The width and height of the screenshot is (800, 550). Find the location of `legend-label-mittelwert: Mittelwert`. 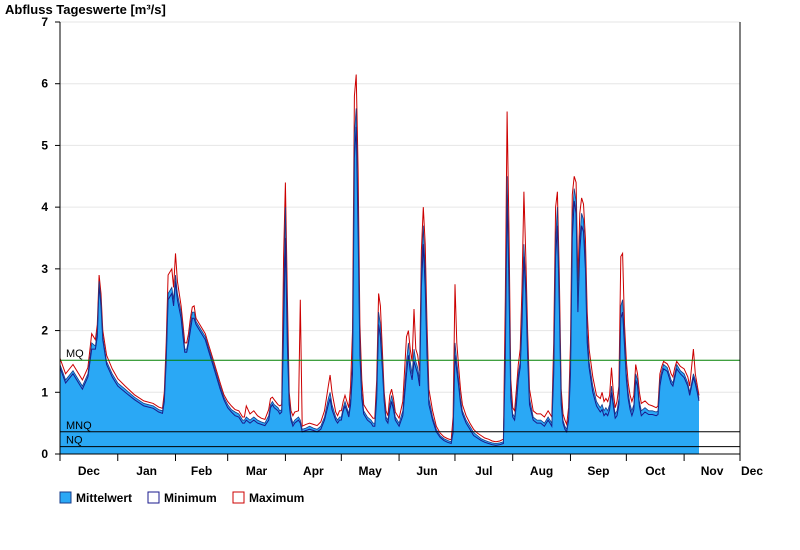

legend-label-mittelwert: Mittelwert is located at coordinates (104, 498).